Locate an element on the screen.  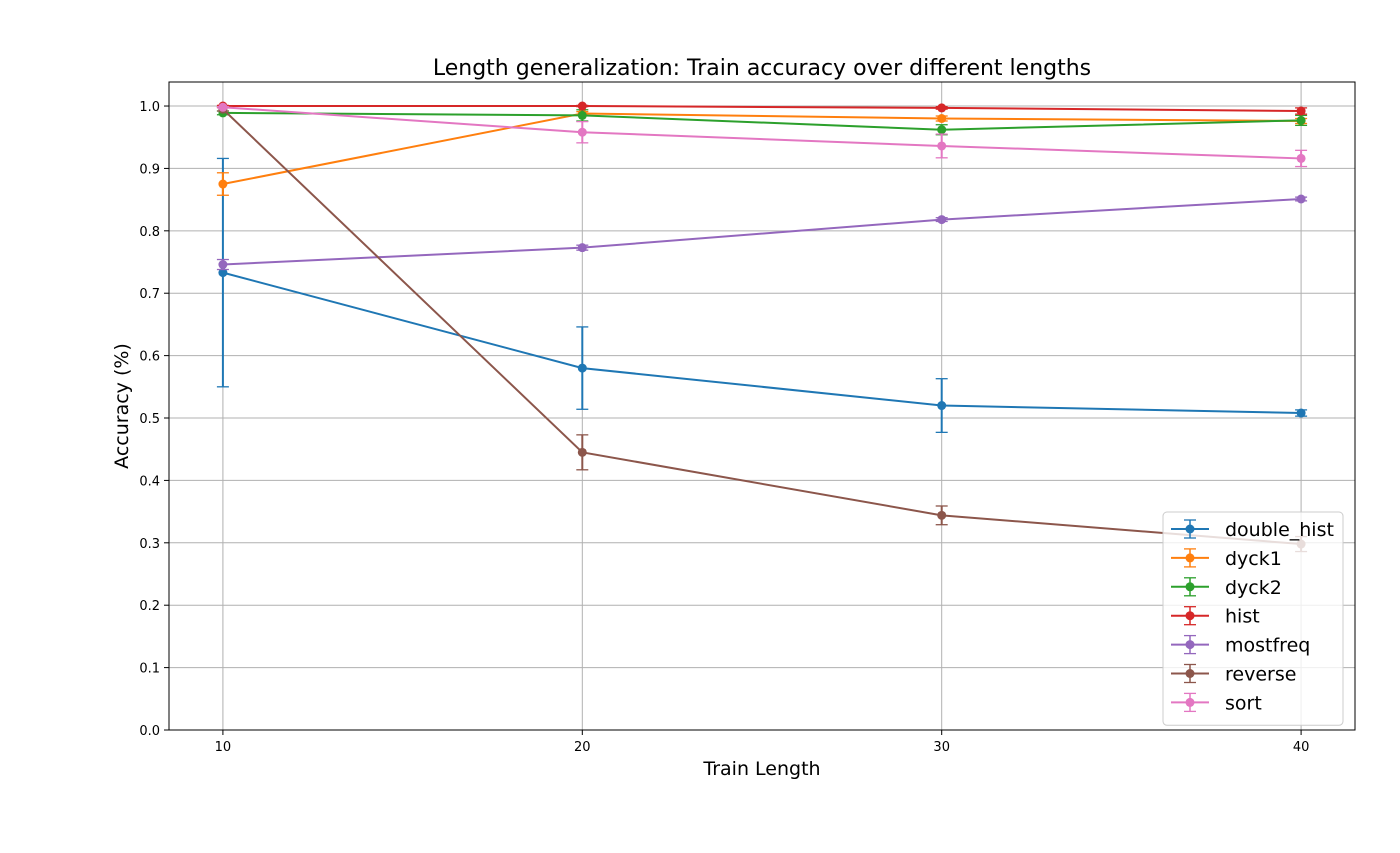
legend-box is located at coordinates (1253, 618).